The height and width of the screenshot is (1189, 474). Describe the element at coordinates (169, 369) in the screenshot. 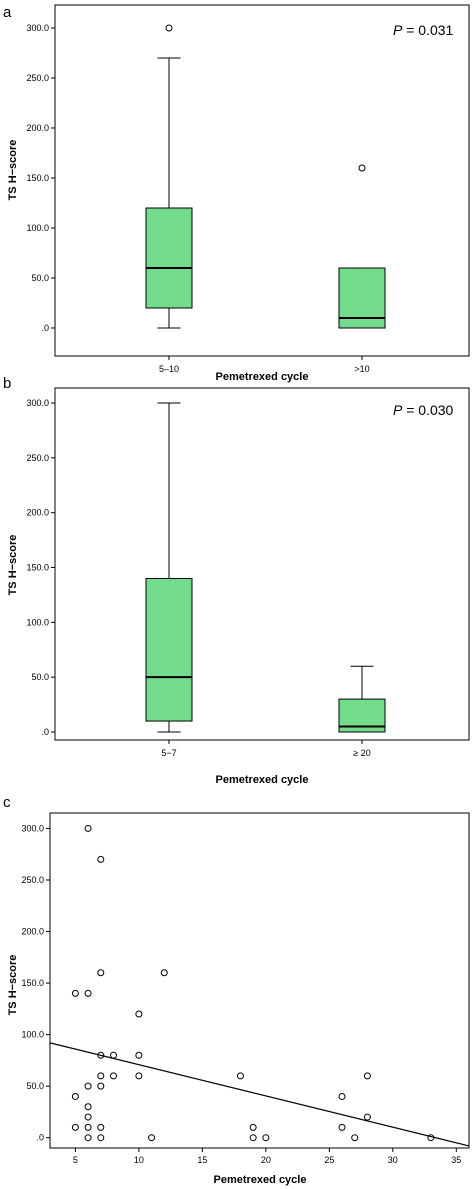

I see `x-tick-label: 5–10` at that location.